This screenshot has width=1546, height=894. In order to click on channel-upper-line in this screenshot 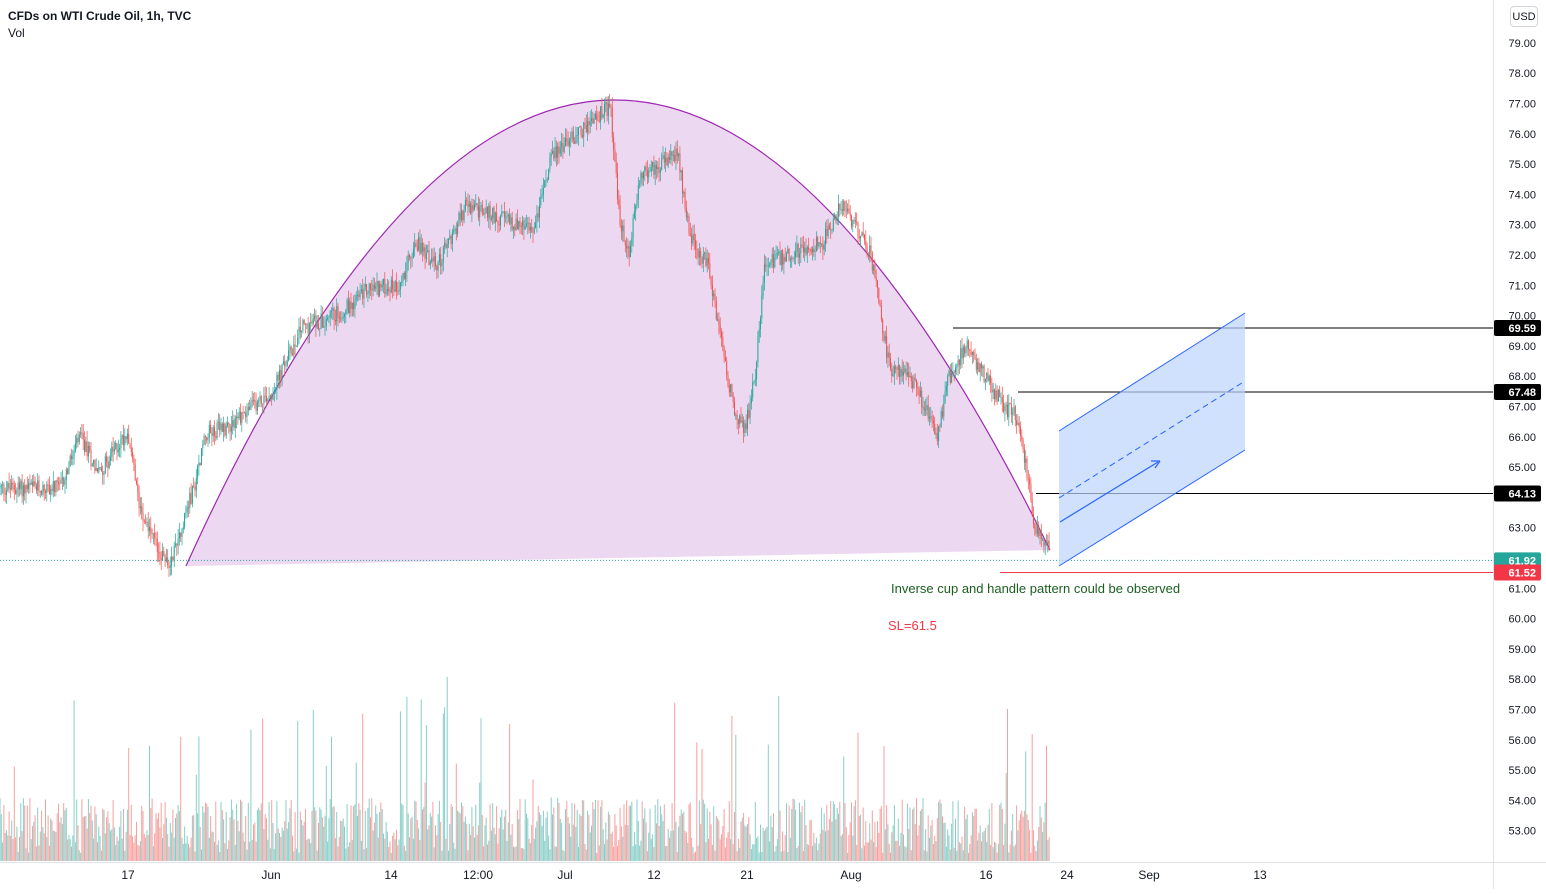, I will do `click(1152, 372)`.